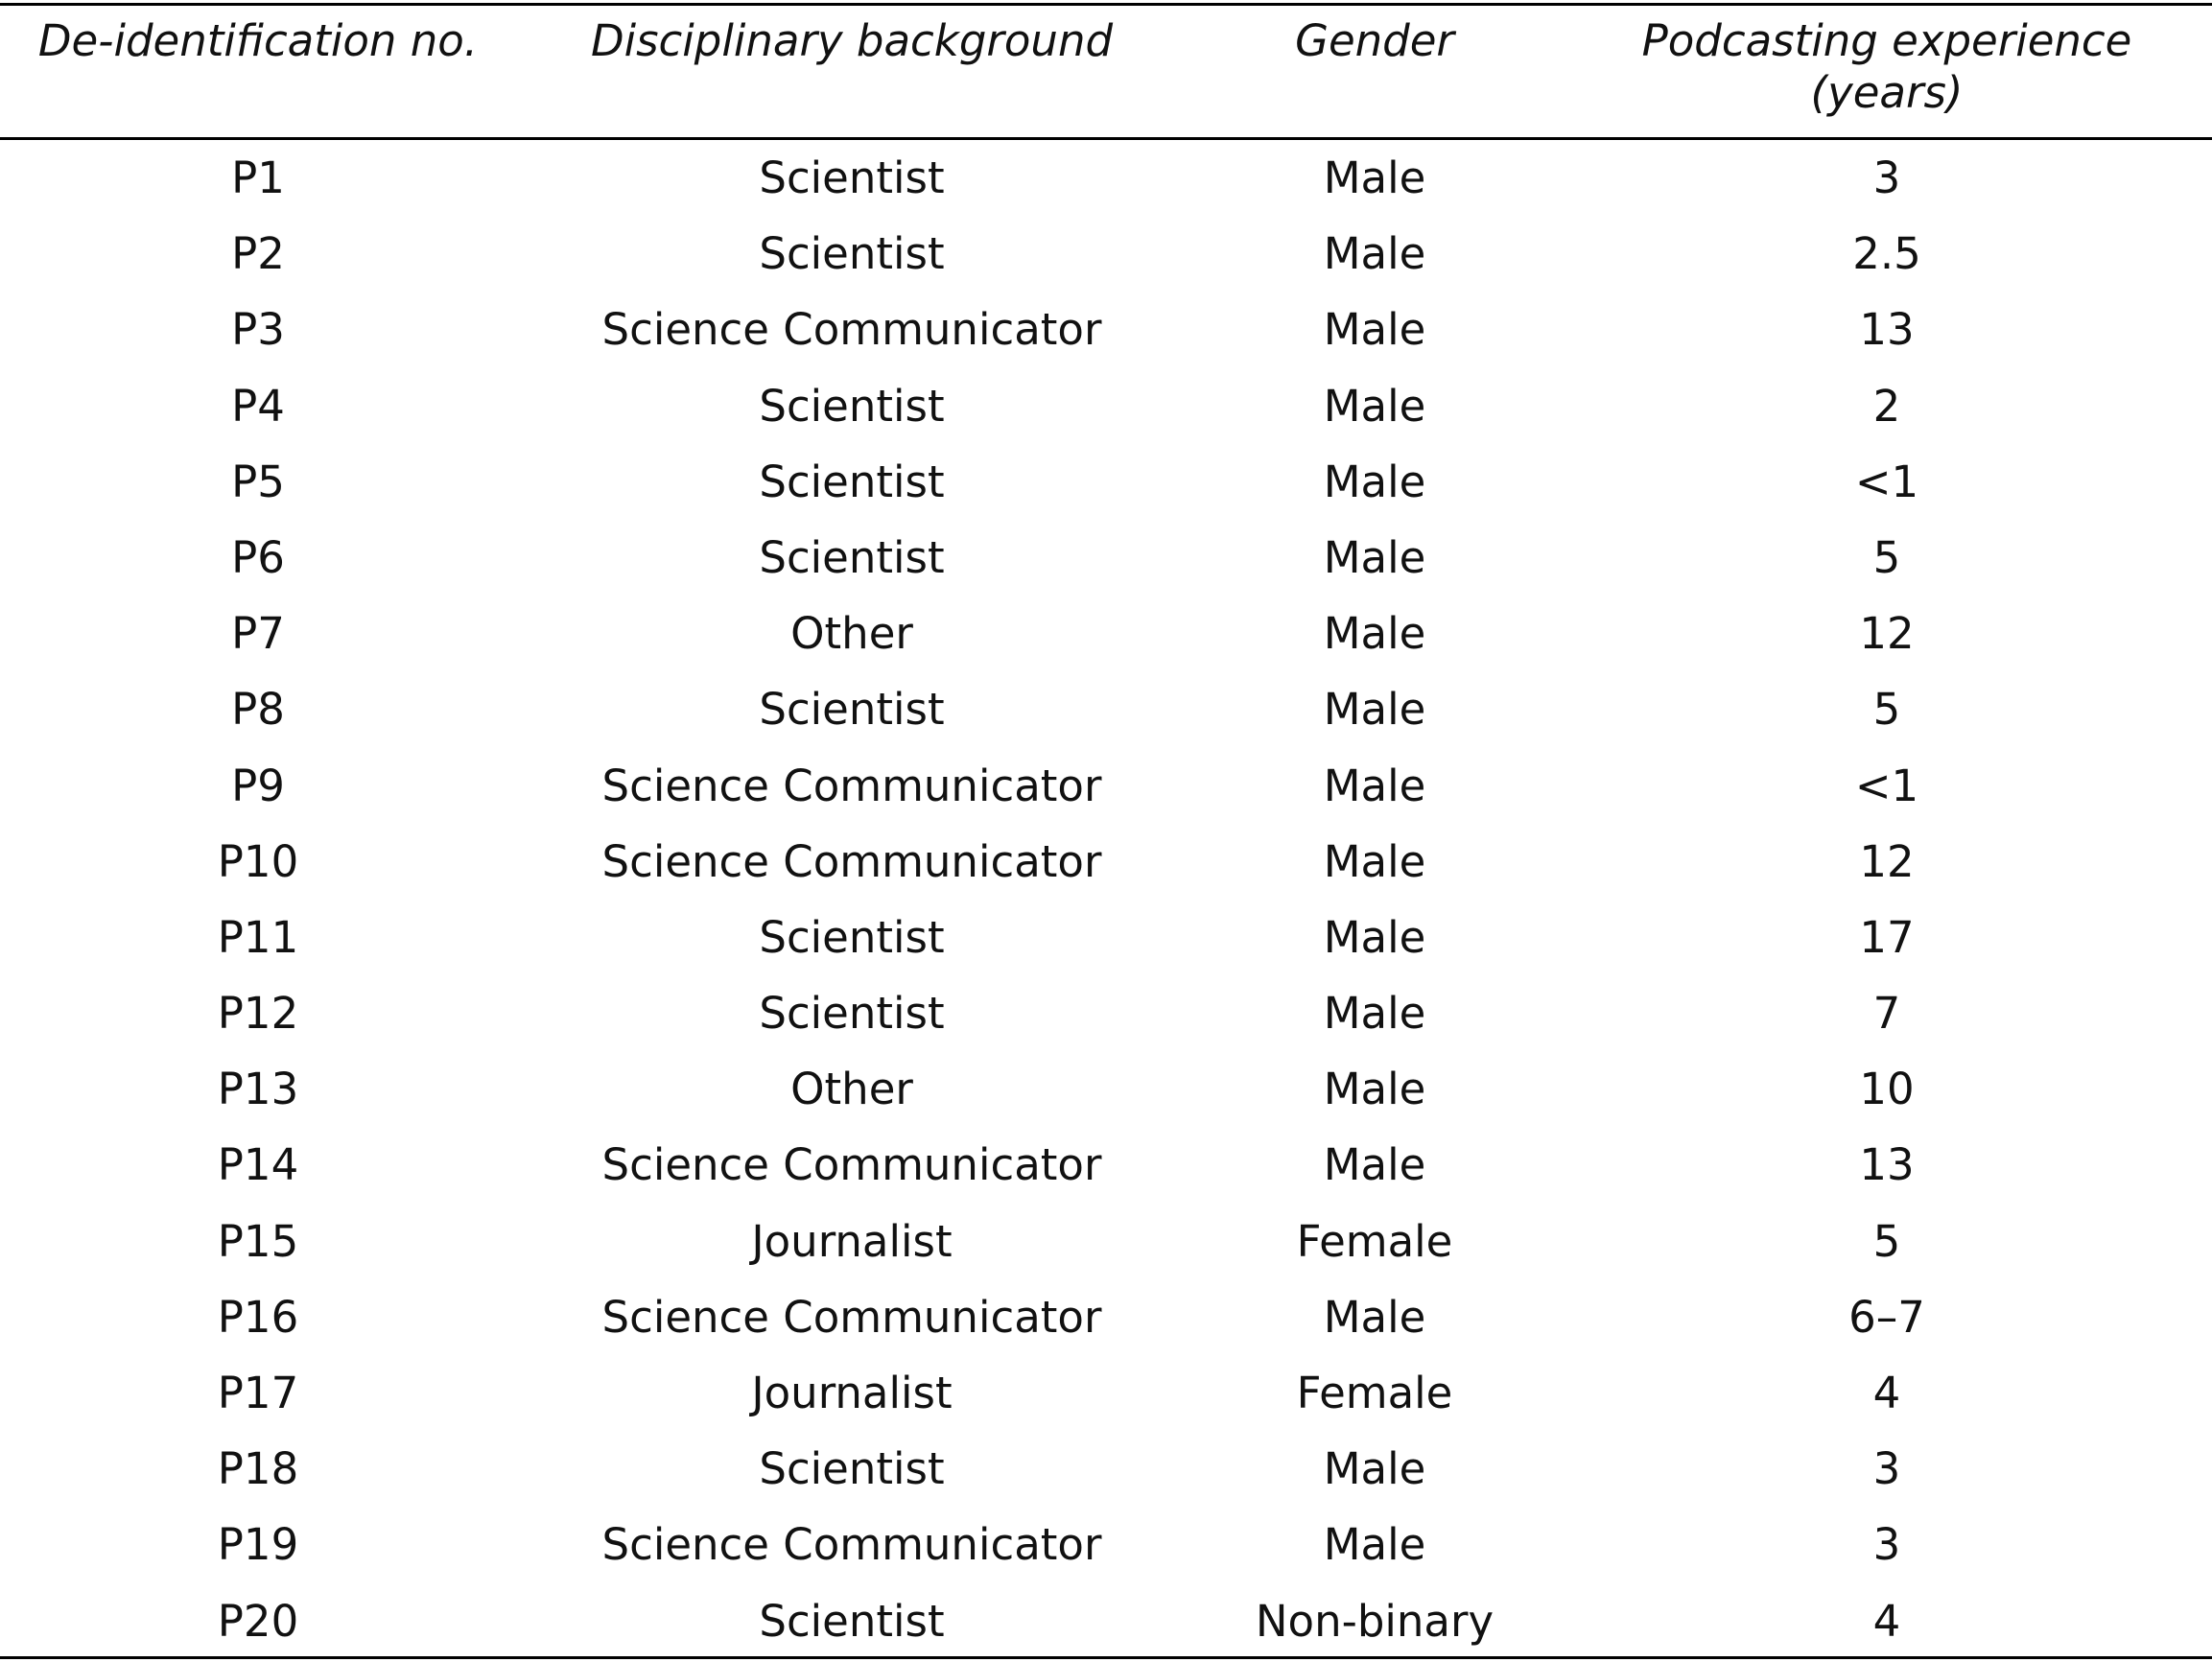 The width and height of the screenshot is (2212, 1662). I want to click on cell-deidentification-no: P13, so click(258, 1089).